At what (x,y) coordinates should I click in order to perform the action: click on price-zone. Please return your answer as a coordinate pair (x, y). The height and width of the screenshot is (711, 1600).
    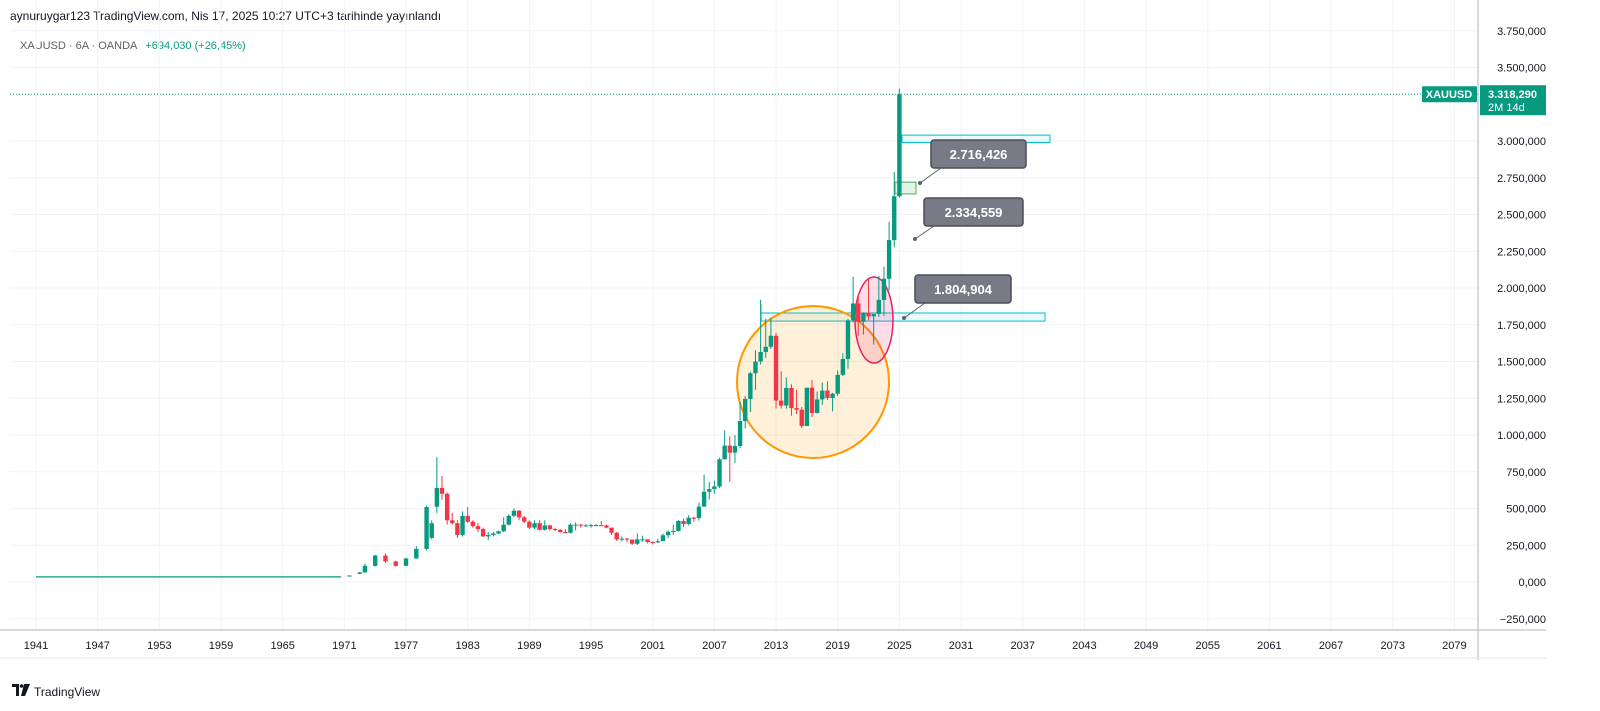
    Looking at the image, I should click on (905, 188).